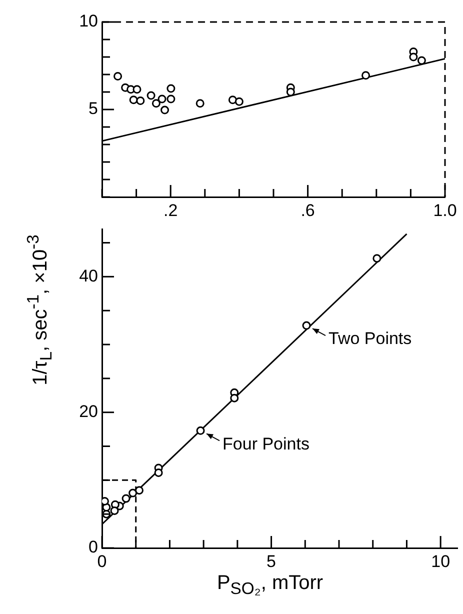 The width and height of the screenshot is (463, 614). I want to click on annotation: Four Points, so click(266, 444).